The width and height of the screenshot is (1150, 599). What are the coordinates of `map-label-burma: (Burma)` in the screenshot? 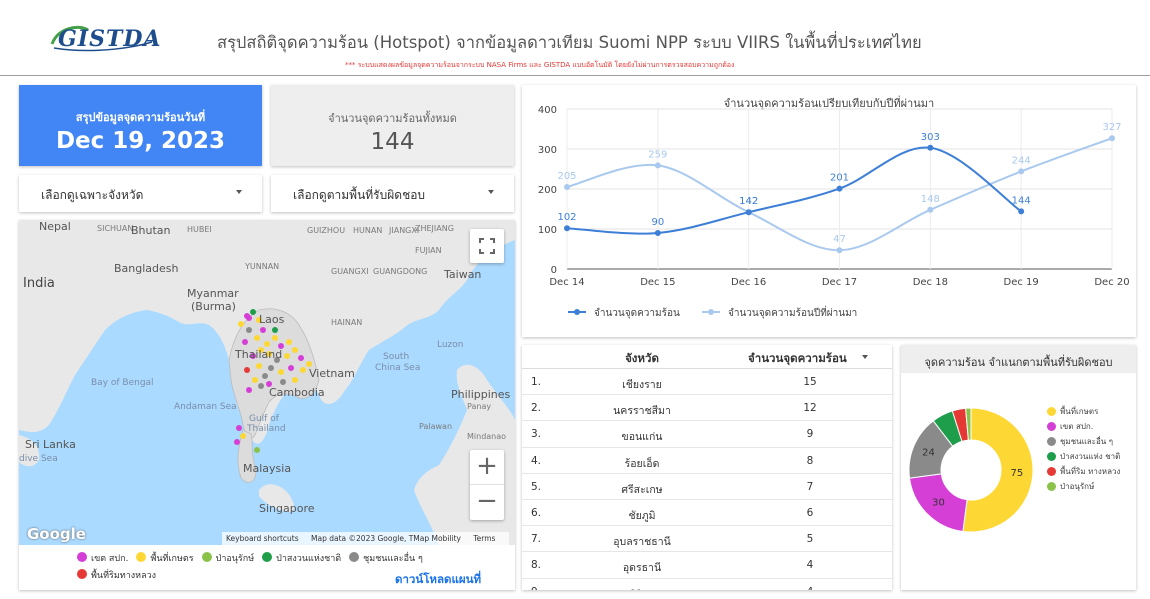 It's located at (213, 306).